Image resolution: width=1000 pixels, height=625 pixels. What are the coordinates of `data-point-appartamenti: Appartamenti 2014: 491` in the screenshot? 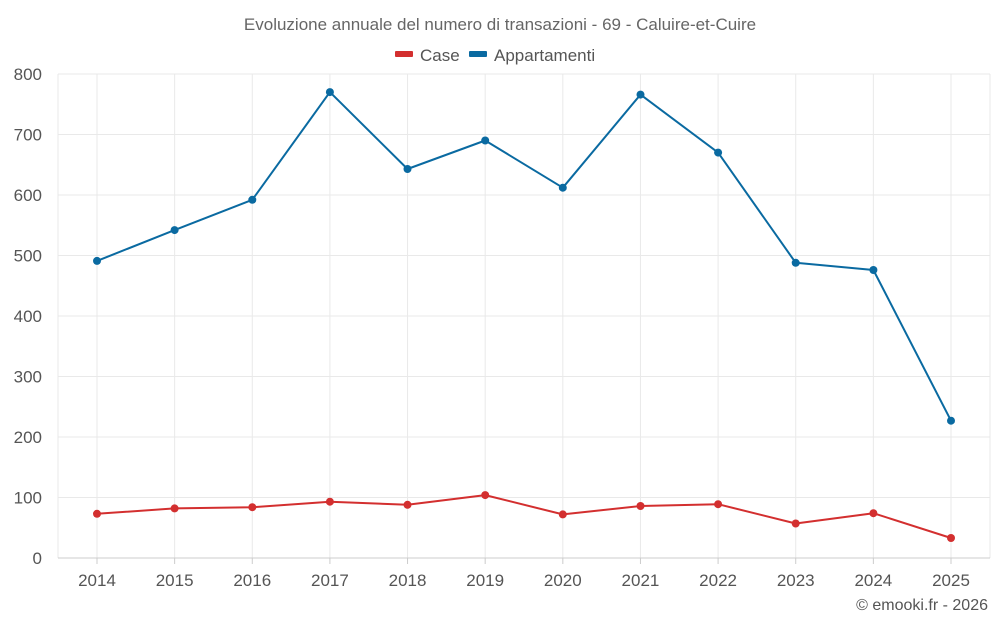 It's located at (97, 260).